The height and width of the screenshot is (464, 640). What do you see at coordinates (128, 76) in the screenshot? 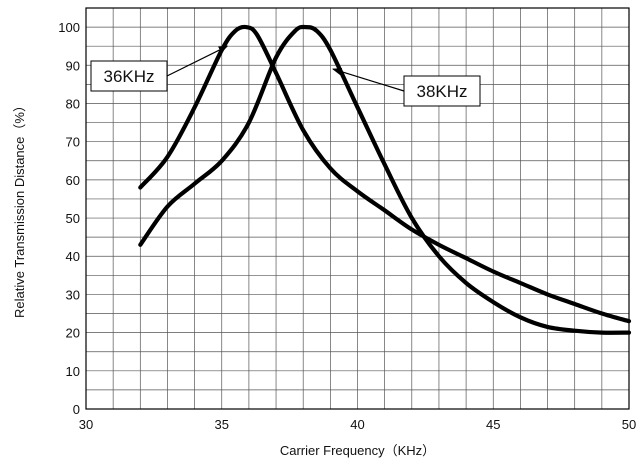
I see `callout-label: 36KHz` at bounding box center [128, 76].